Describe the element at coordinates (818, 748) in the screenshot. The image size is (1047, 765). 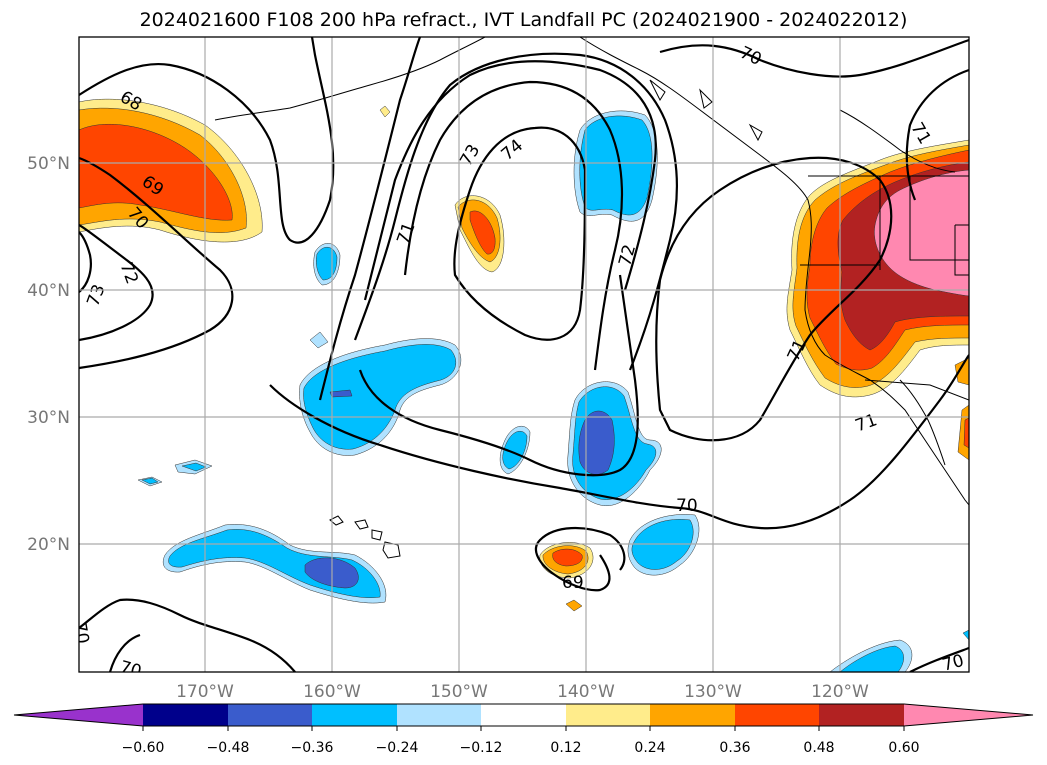
I see `colorbar-tick-label: 0.48` at that location.